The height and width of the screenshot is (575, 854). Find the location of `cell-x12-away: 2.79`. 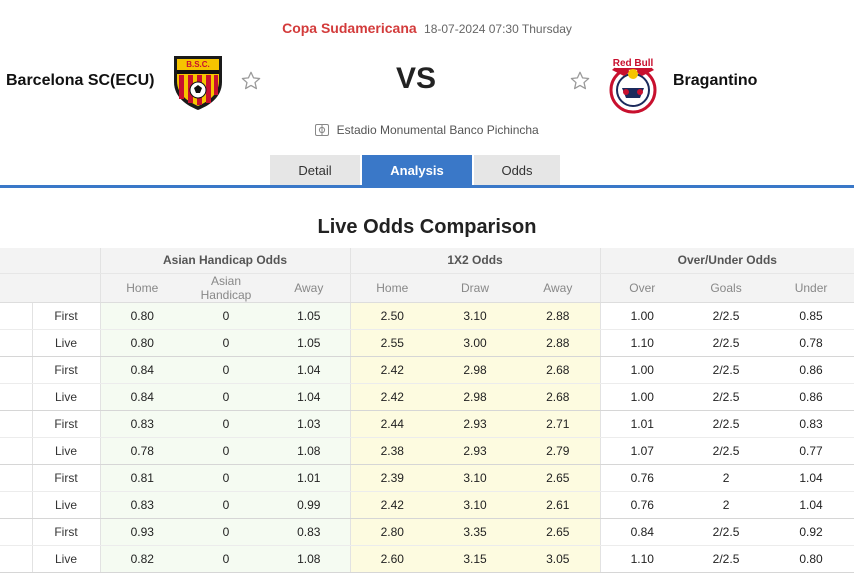

cell-x12-away: 2.79 is located at coordinates (558, 451).